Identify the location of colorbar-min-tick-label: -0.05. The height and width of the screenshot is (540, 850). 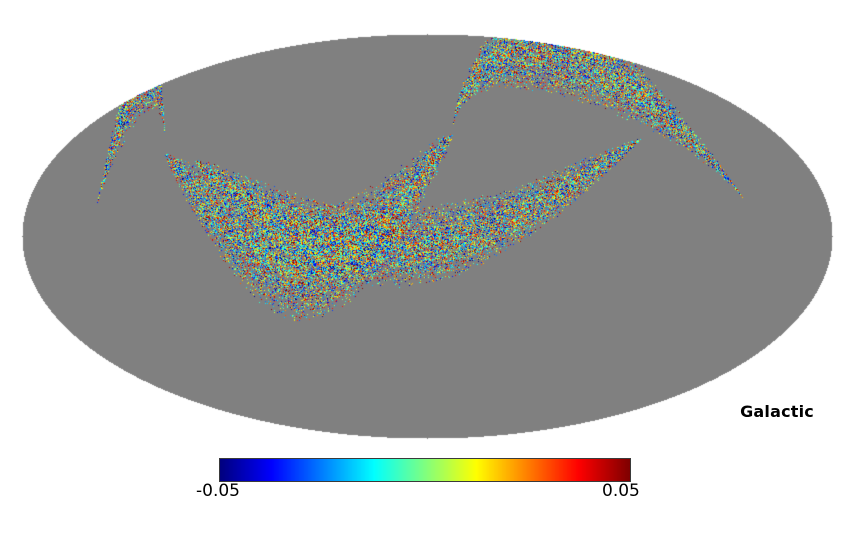
(218, 491).